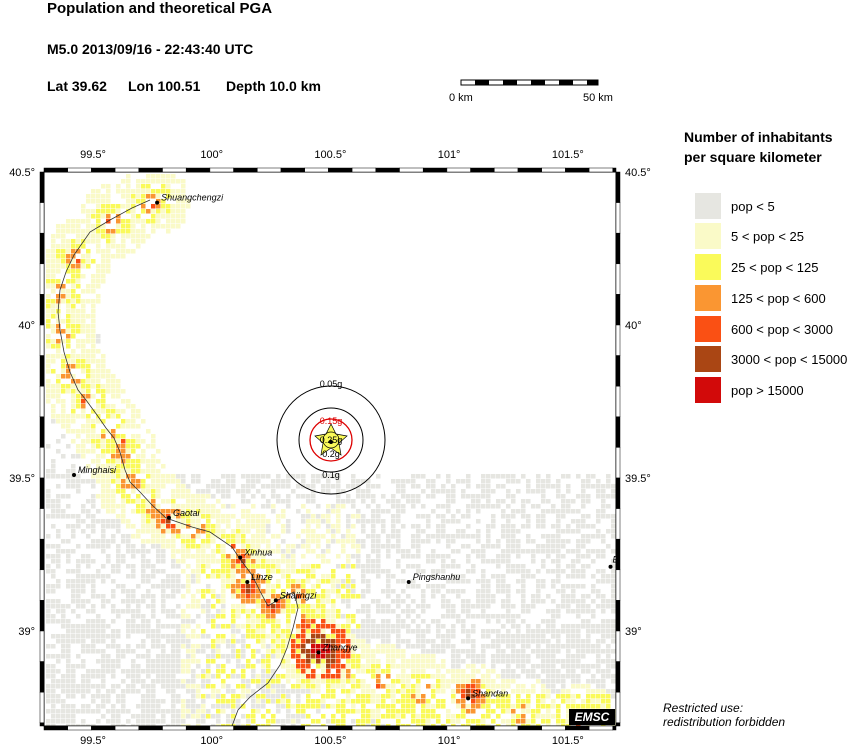 The width and height of the screenshot is (855, 746). Describe the element at coordinates (529, 82) in the screenshot. I see `scale-bar` at that location.